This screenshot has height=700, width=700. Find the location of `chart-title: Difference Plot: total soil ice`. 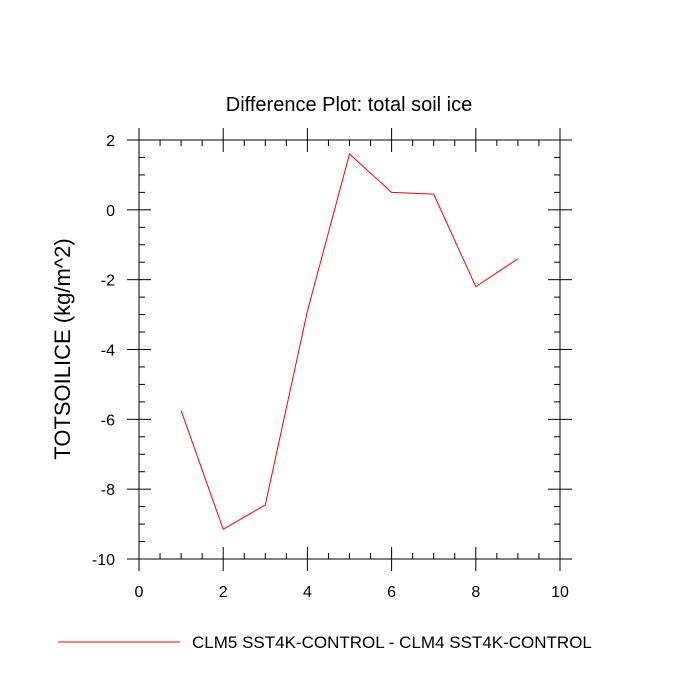

chart-title: Difference Plot: total soil ice is located at coordinates (349, 105).